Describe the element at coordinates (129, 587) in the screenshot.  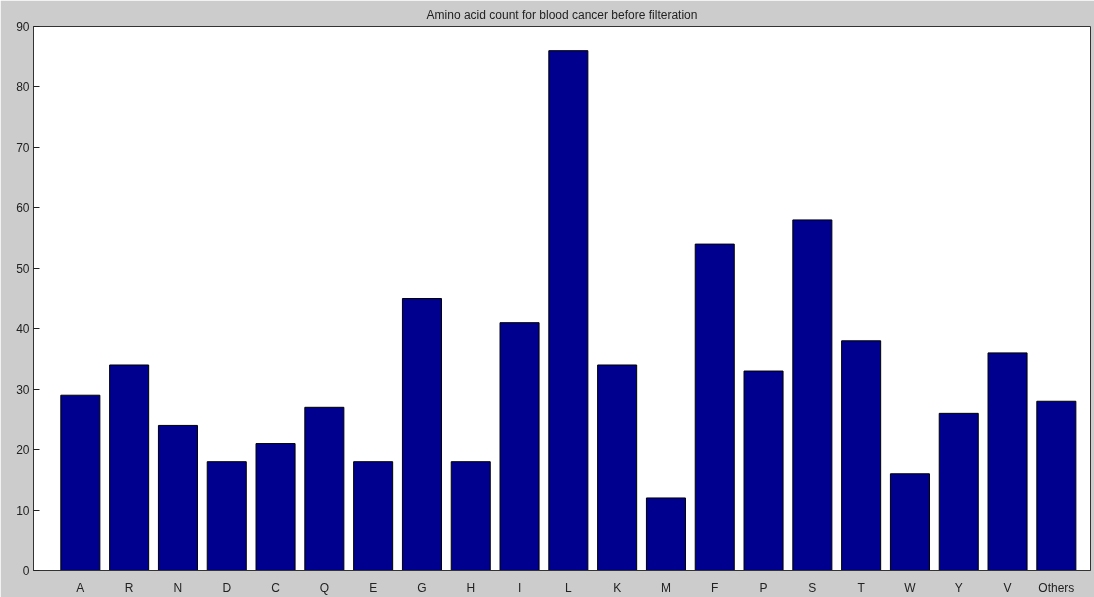
I see `x-tick-label: R` at that location.